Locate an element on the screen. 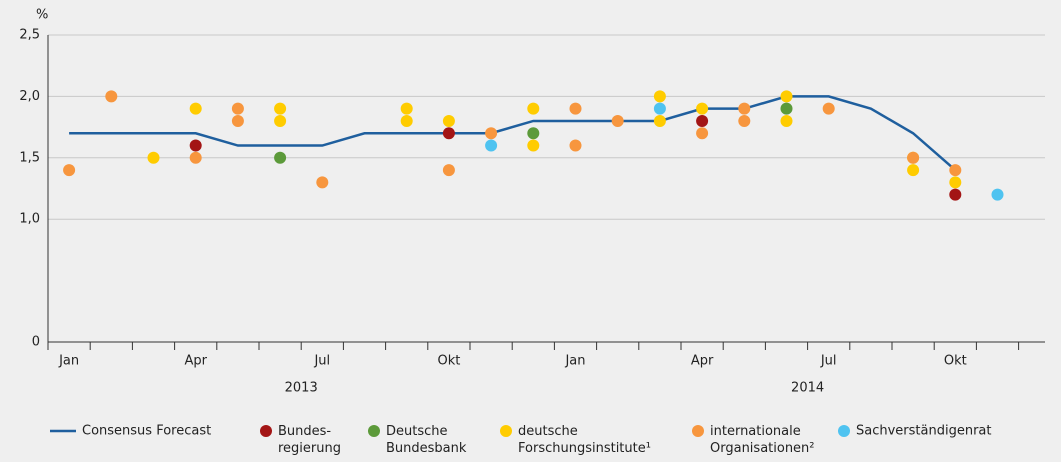  y-tick-label: 1,0 is located at coordinates (29, 219).